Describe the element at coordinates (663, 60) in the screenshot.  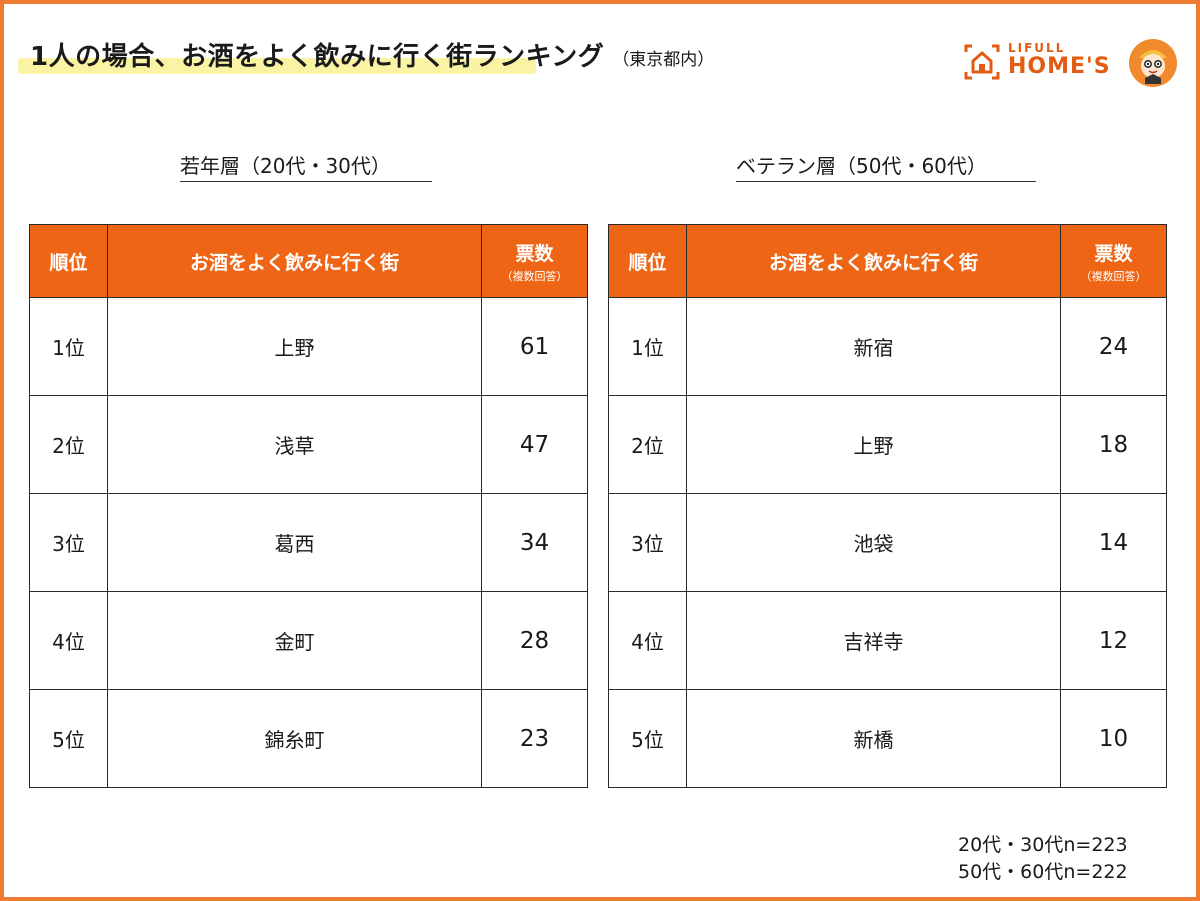
I see `page-subtitle: （東京都内）` at that location.